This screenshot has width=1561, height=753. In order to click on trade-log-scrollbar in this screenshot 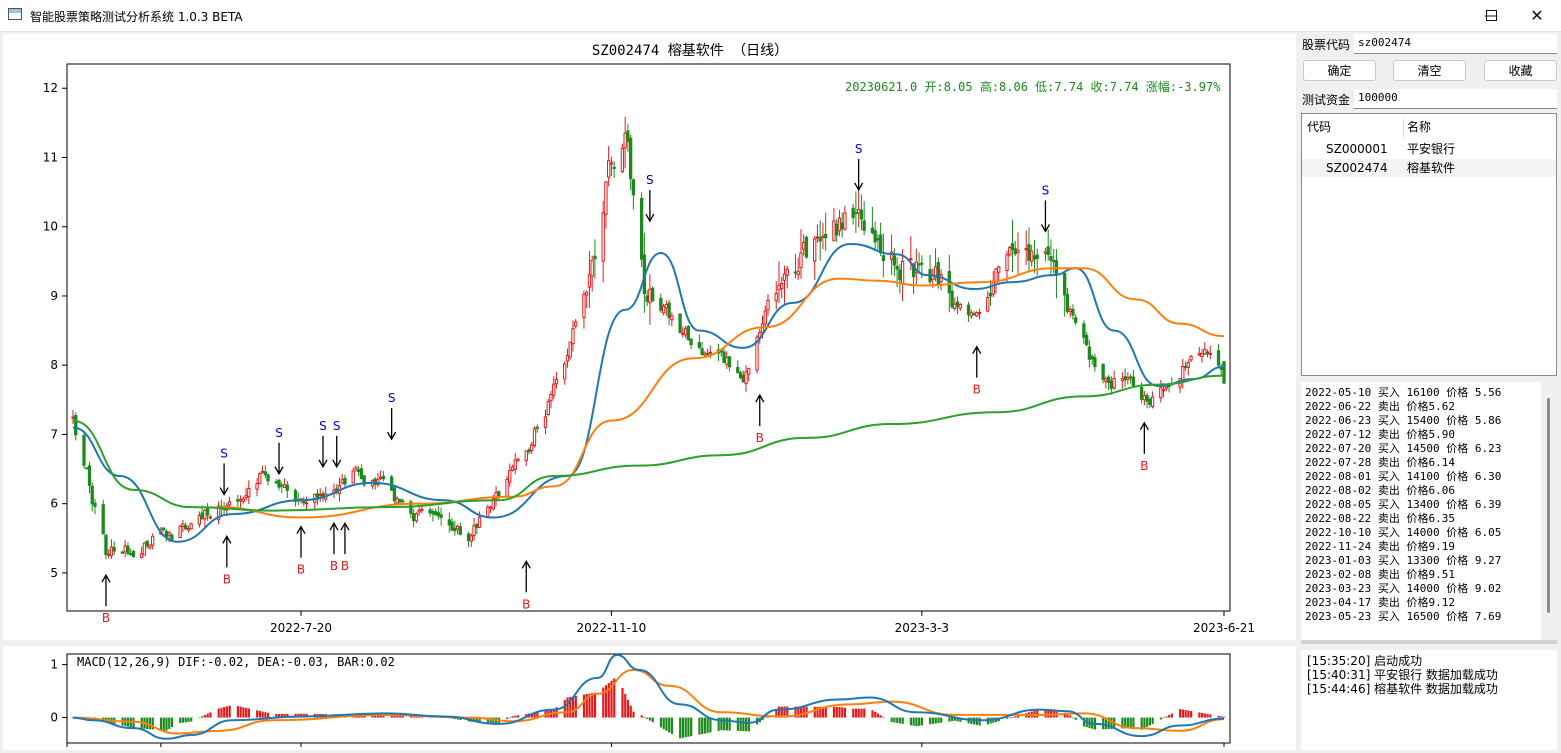, I will do `click(1548, 505)`.